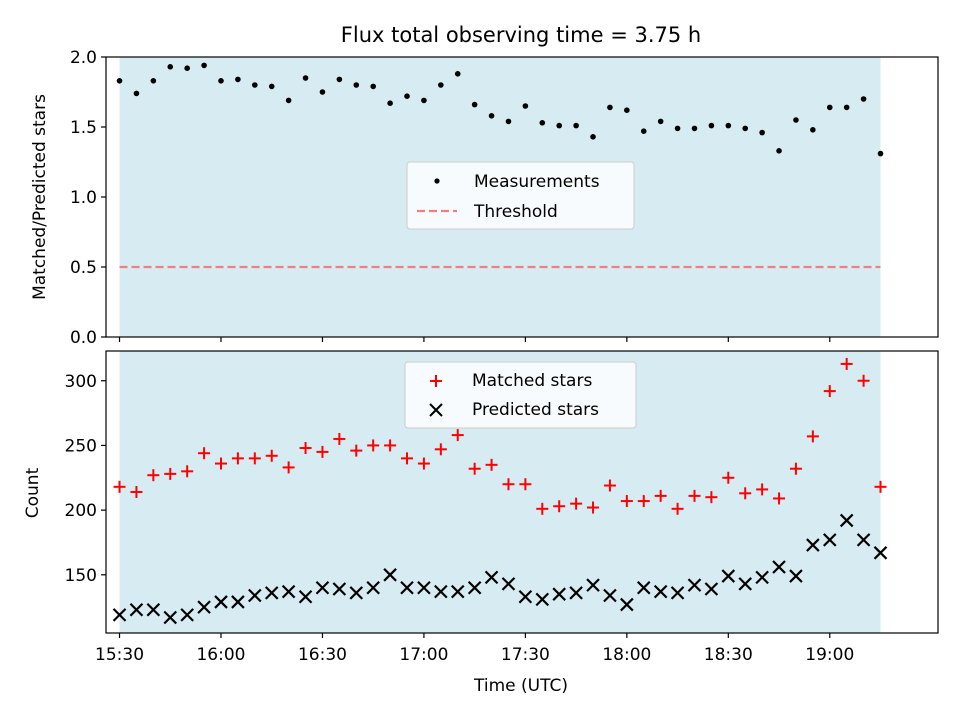 The image size is (960, 720). Describe the element at coordinates (81, 382) in the screenshot. I see `count-y-tick-label: 300` at that location.